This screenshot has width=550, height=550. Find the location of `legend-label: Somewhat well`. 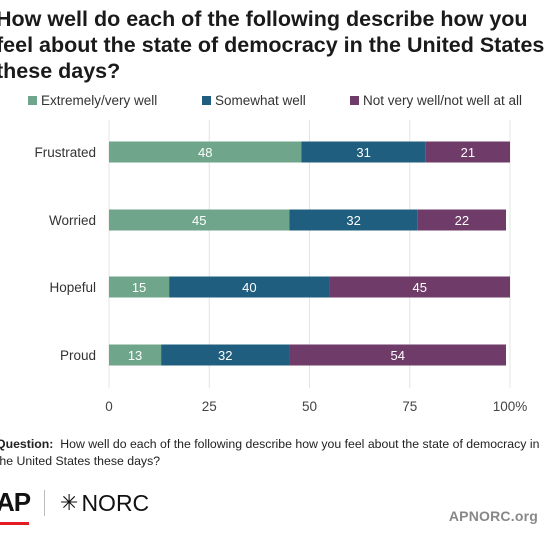

legend-label: Somewhat well is located at coordinates (260, 100).